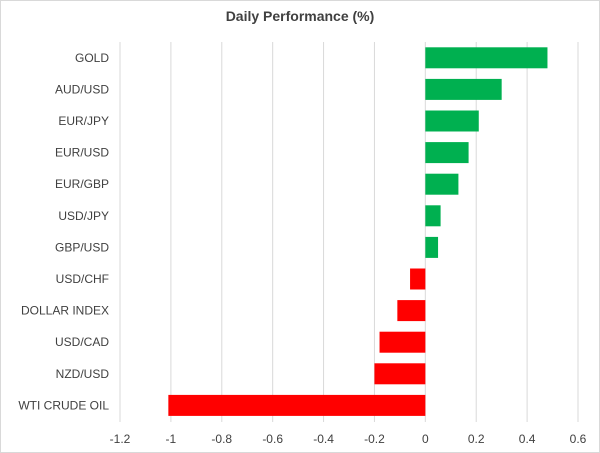 The height and width of the screenshot is (453, 600). I want to click on x-tick-label: -1, so click(171, 439).